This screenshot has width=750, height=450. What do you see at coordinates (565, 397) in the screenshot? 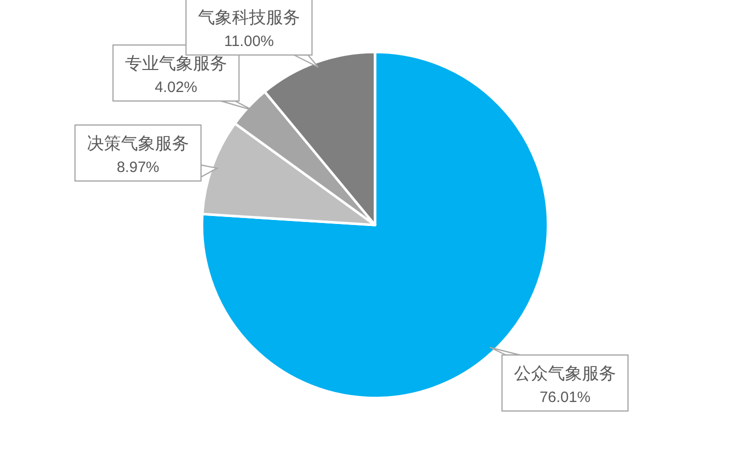
I see `data-label: 76.01%` at bounding box center [565, 397].